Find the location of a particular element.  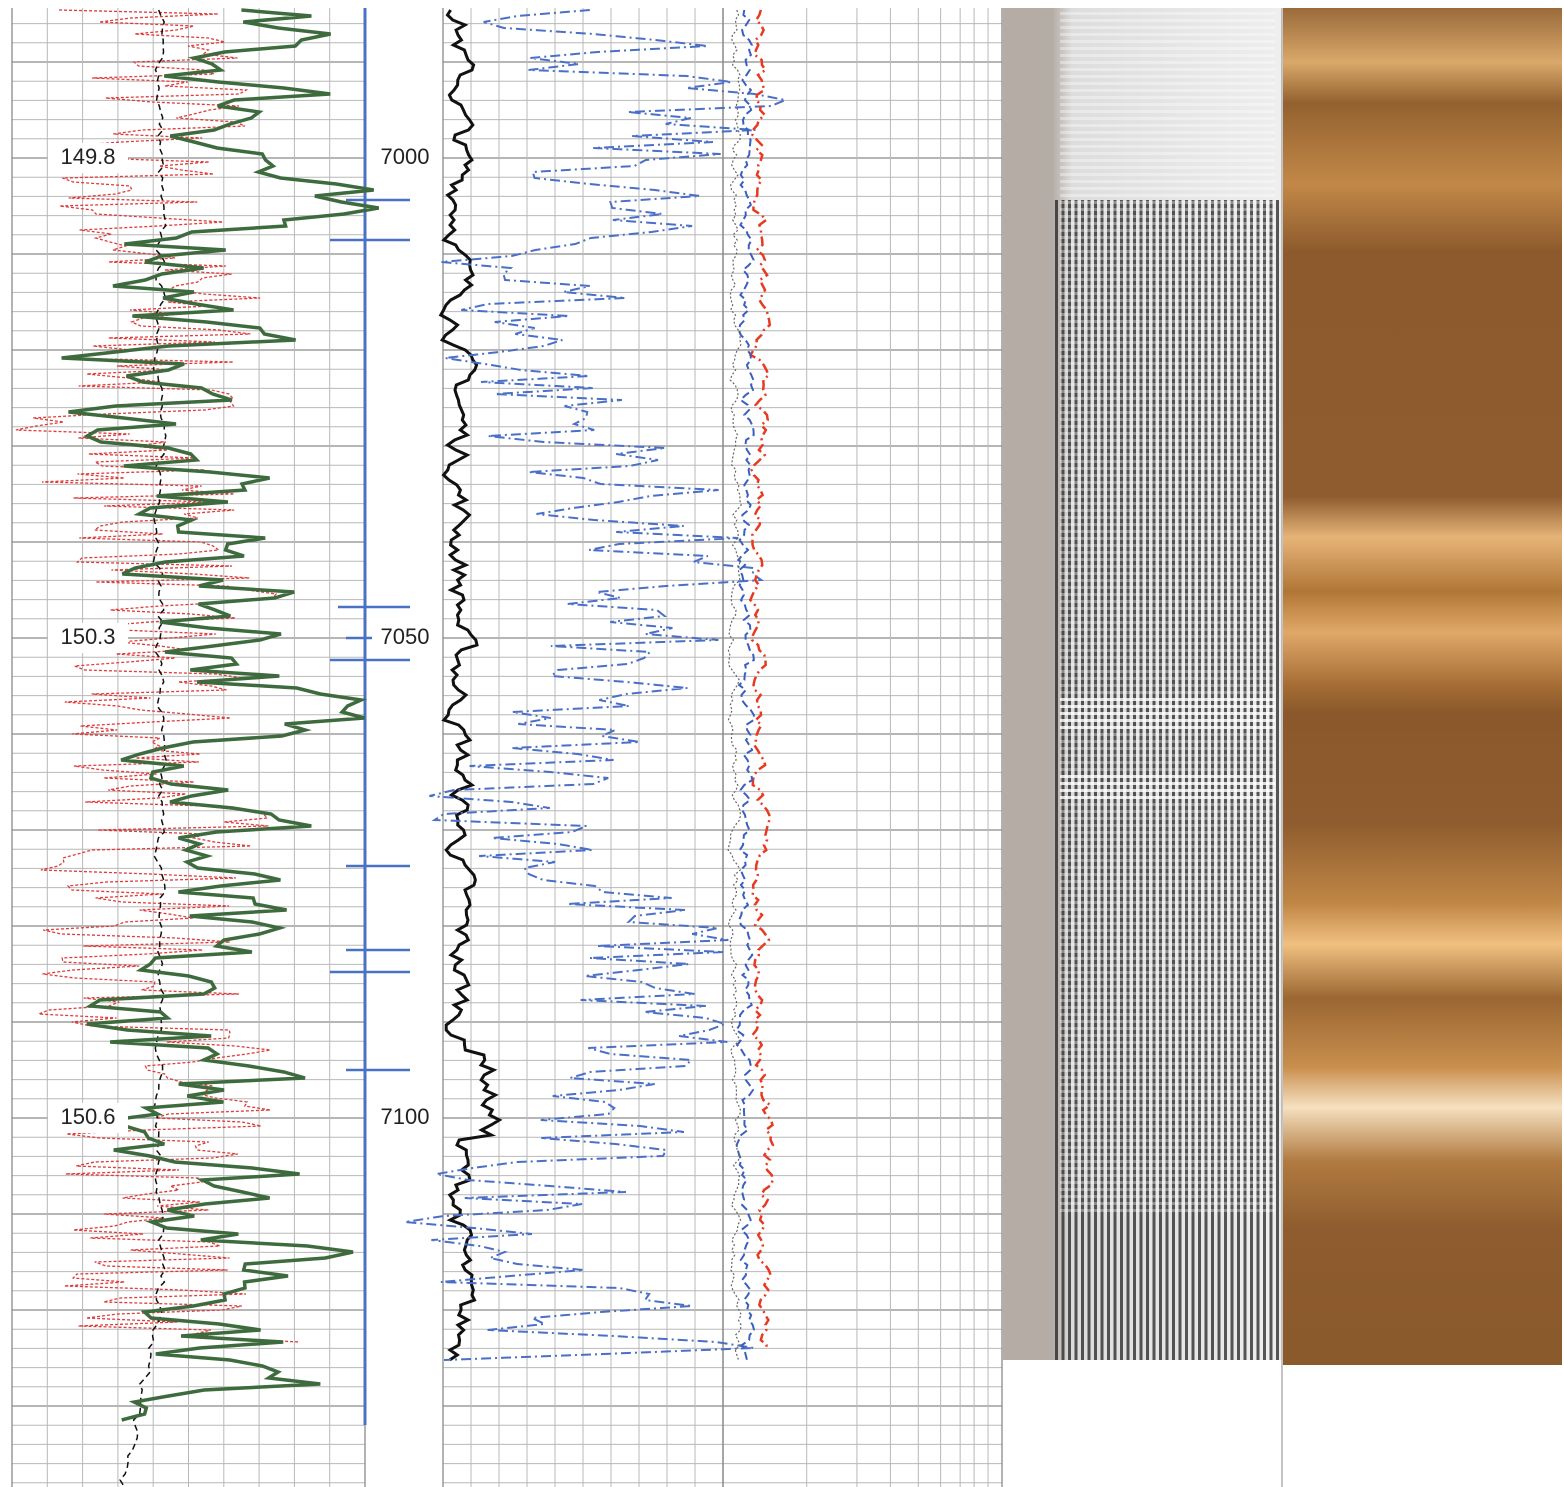

depth-label: 7050 is located at coordinates (405, 636).